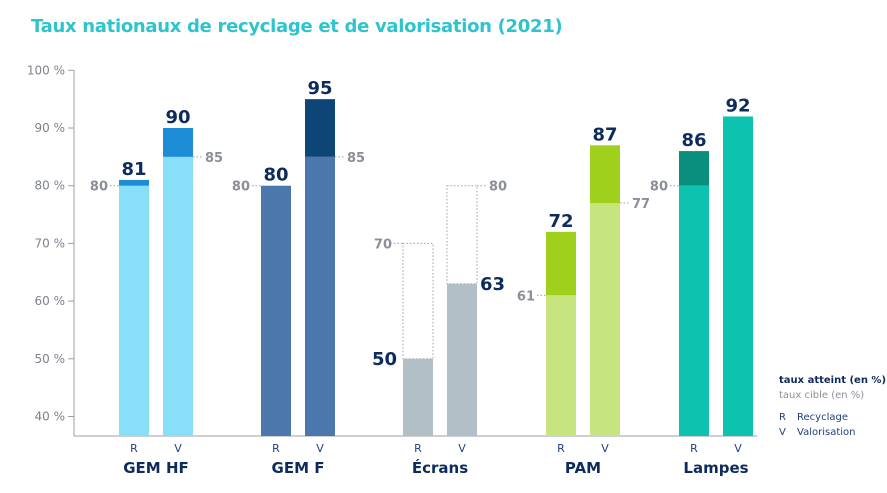 The image size is (887, 493). I want to click on value-label: 90, so click(177, 117).